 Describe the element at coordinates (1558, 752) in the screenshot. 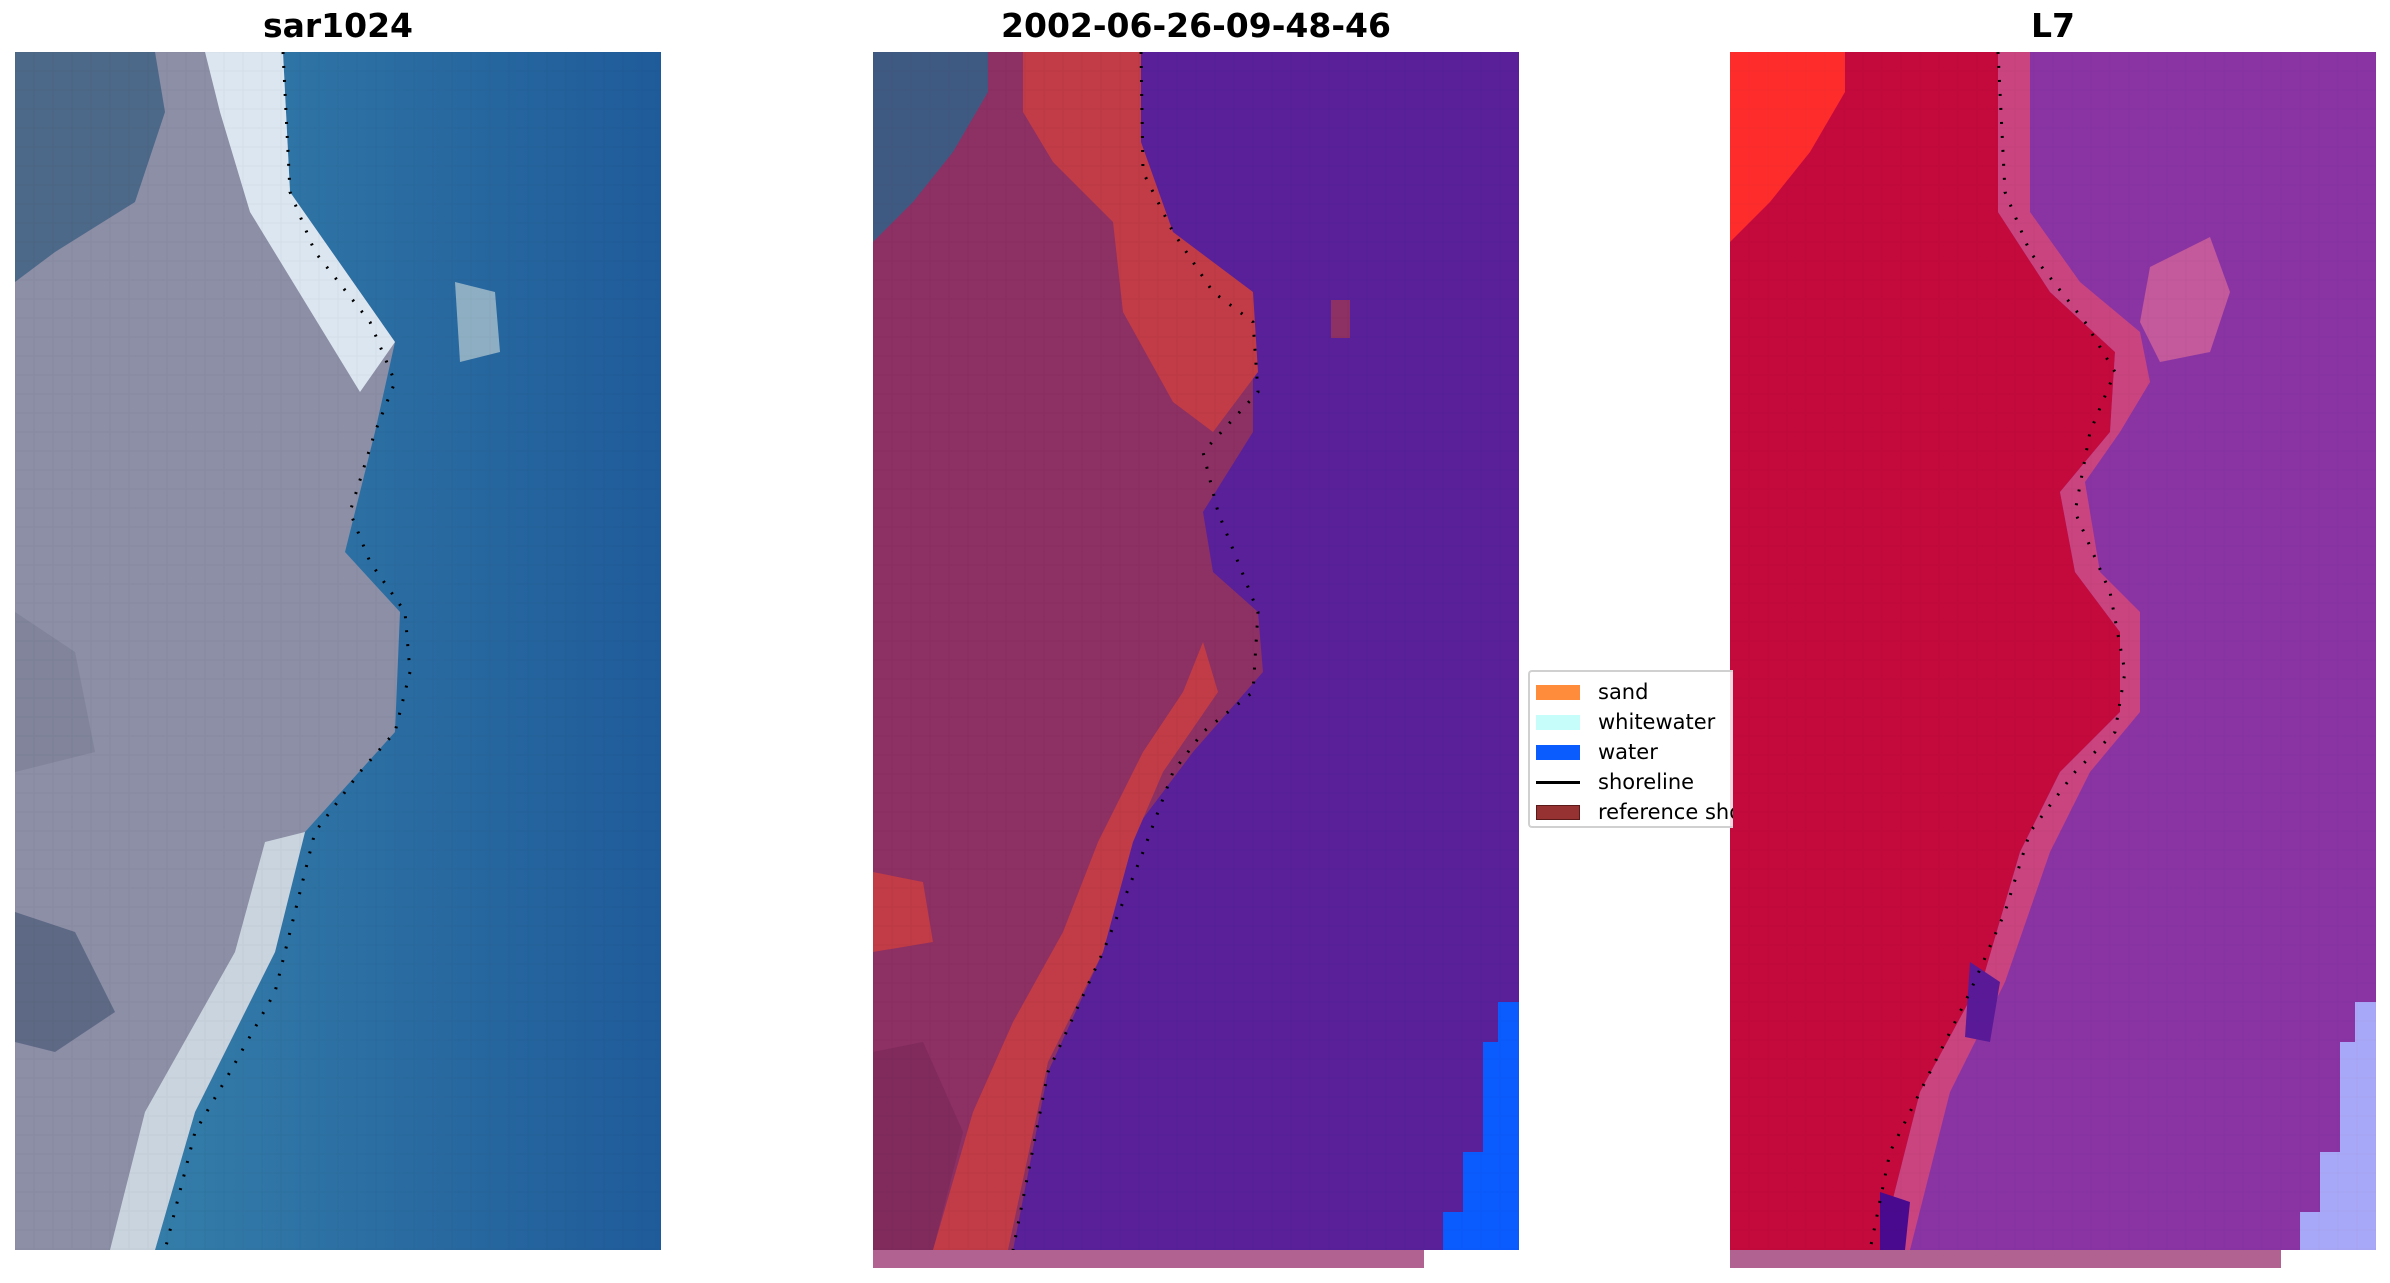

I see `water-swatch` at that location.